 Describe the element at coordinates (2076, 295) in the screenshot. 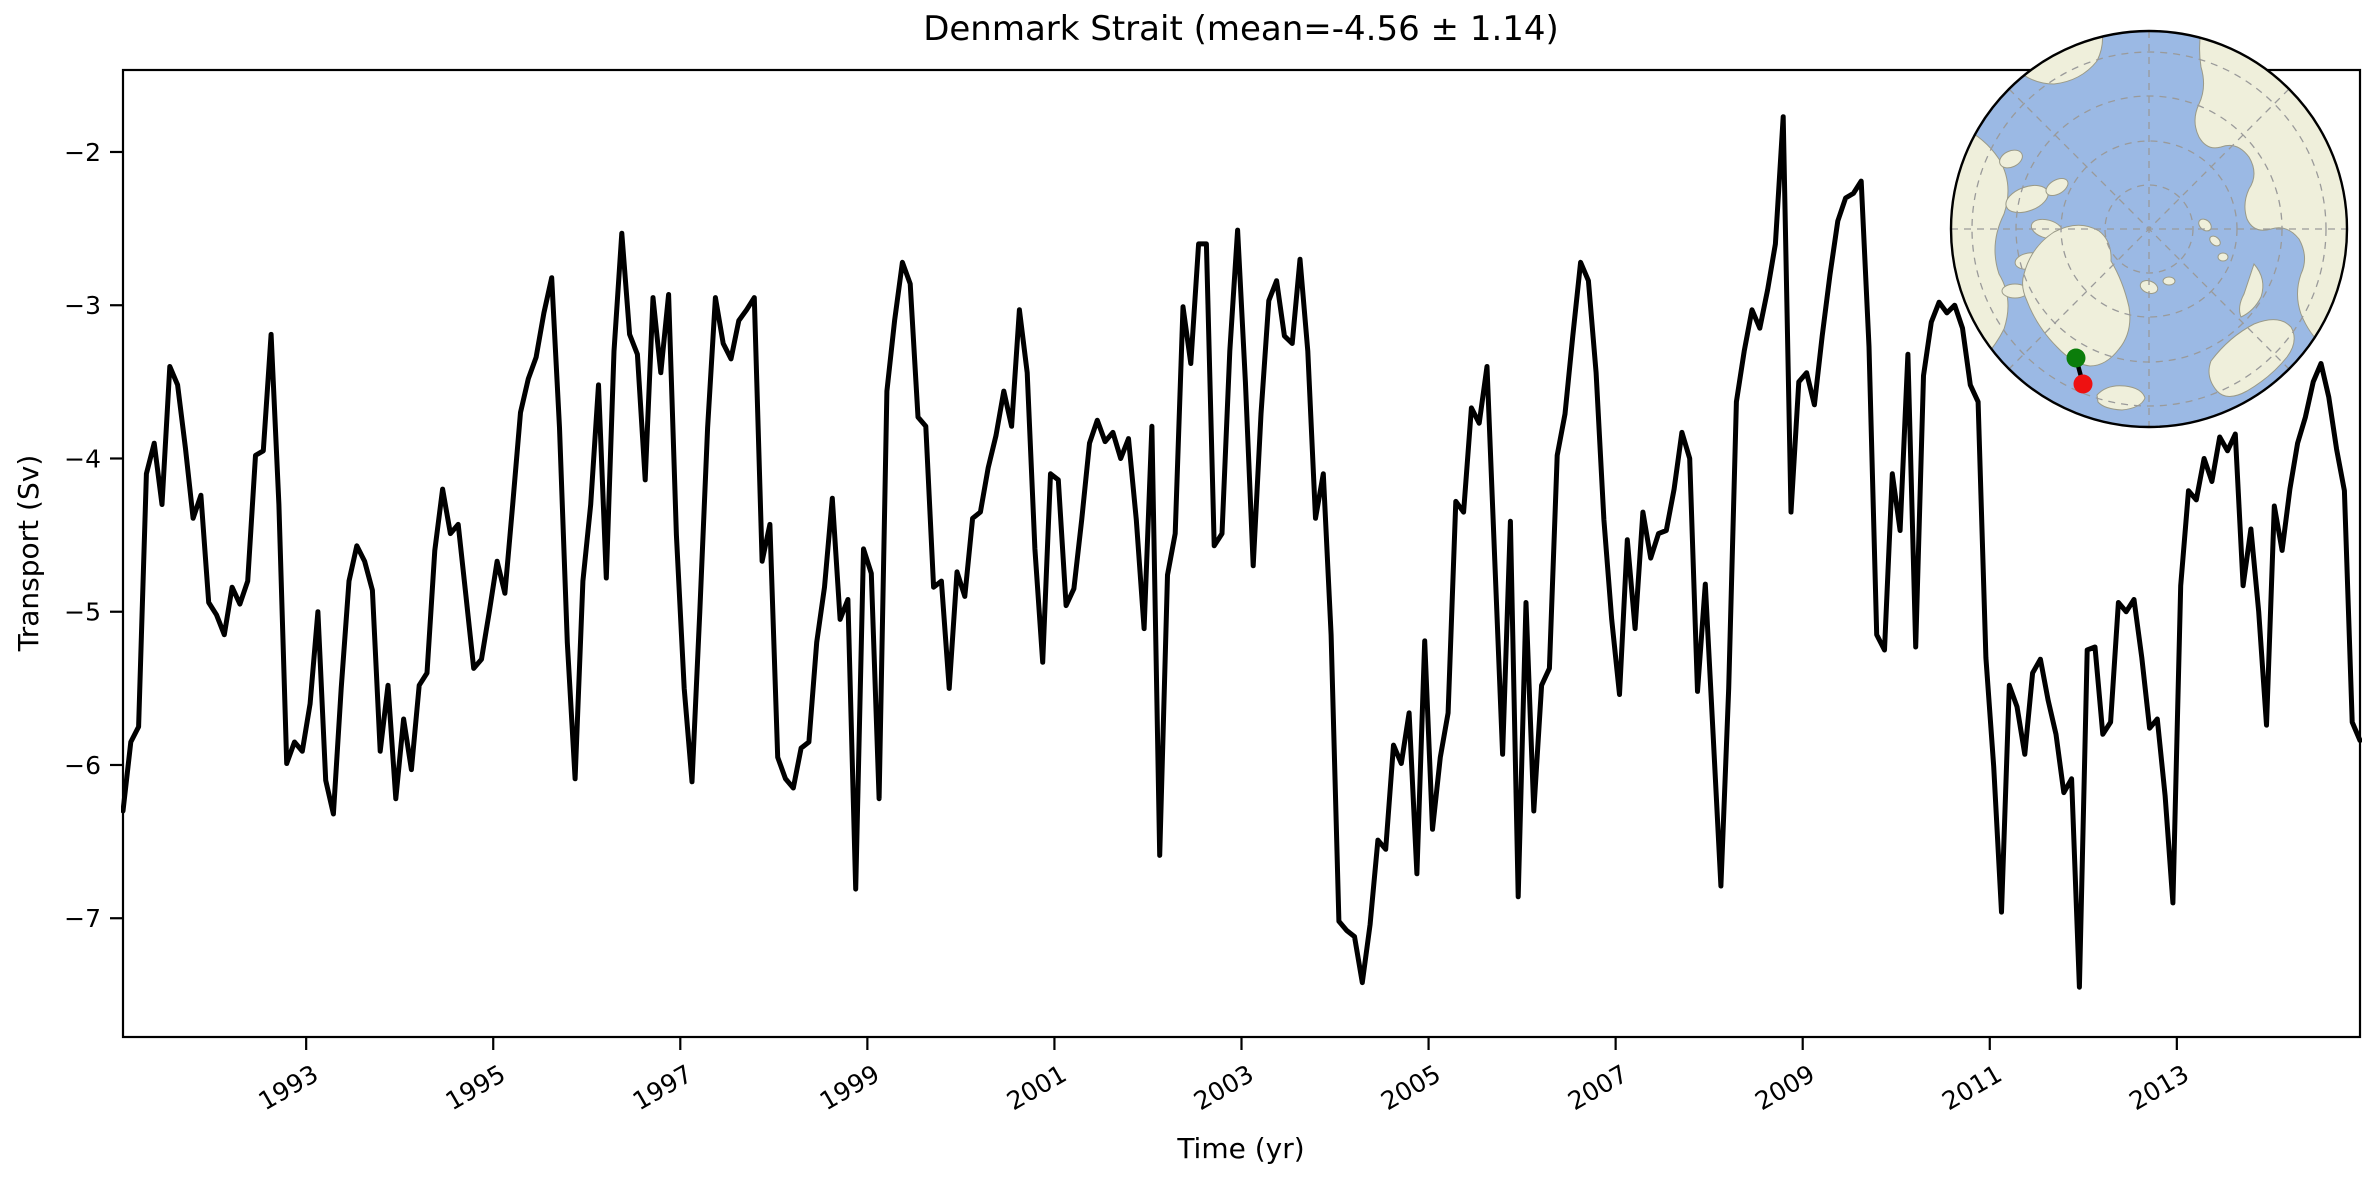

I see `map-land-greenland` at that location.